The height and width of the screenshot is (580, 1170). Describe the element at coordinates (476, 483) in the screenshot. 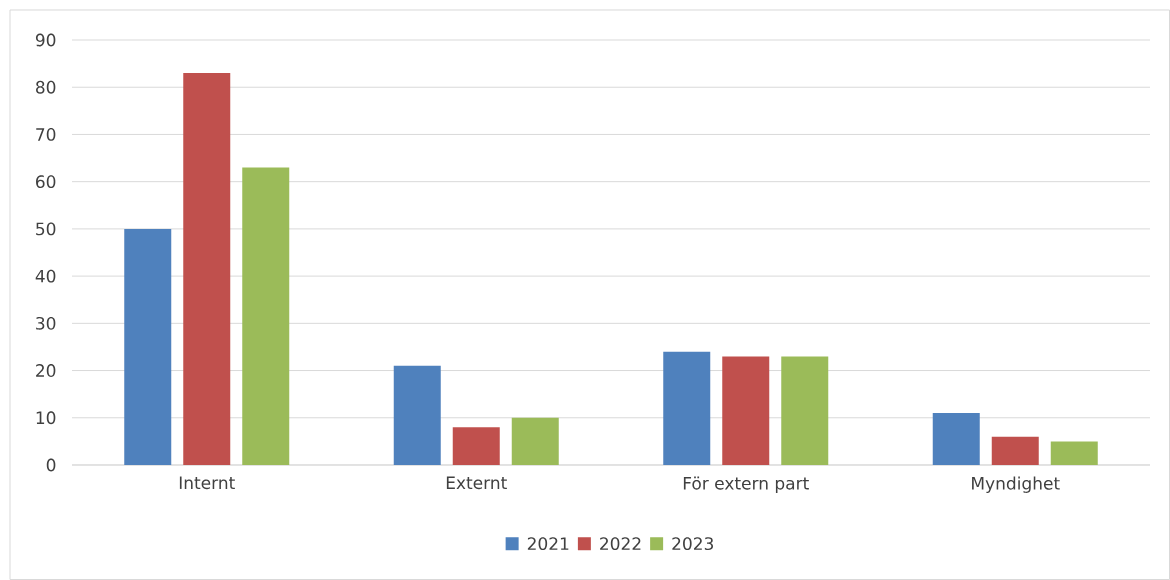

I see `x-tick-label: Externt` at that location.